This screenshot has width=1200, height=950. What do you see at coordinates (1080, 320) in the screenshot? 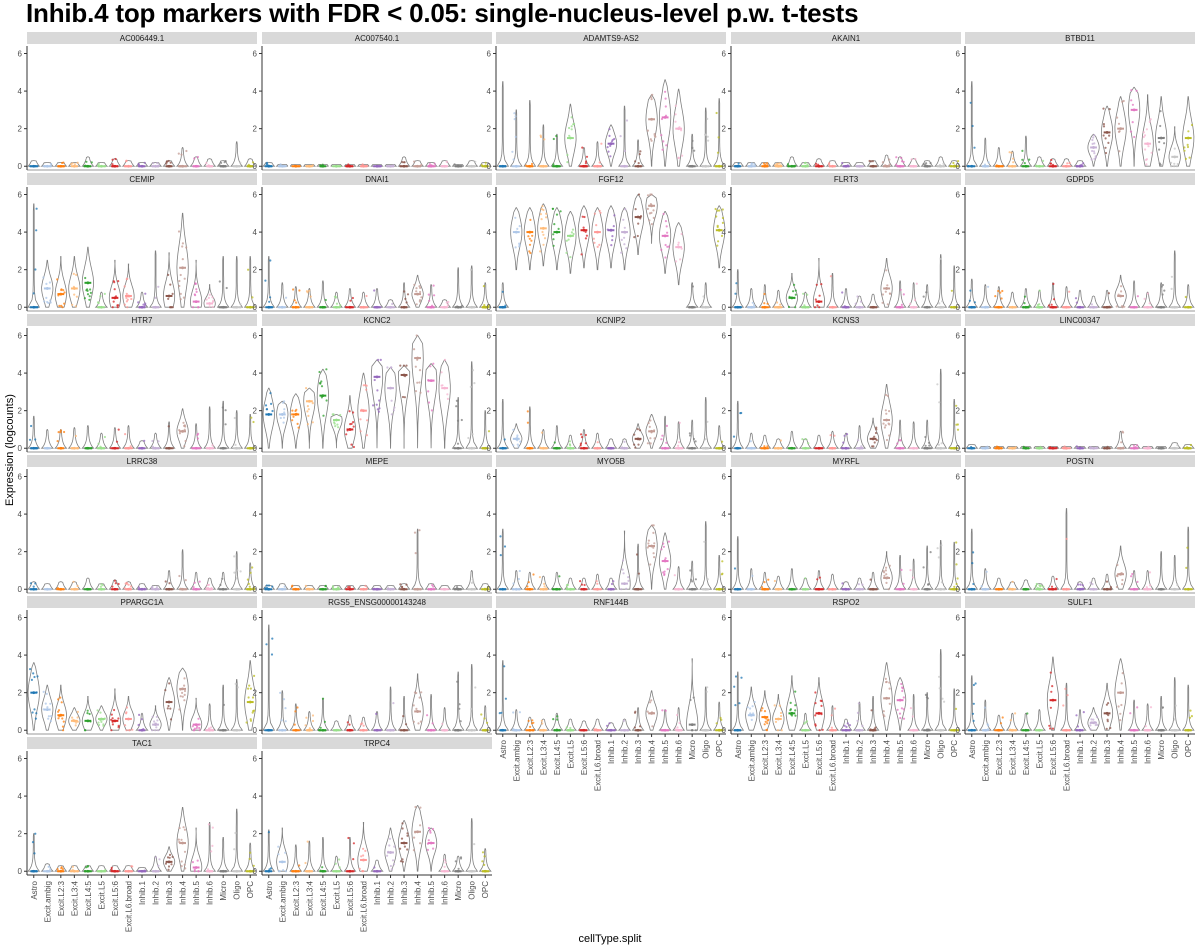
I see `facet-strip-label: LINC00347` at bounding box center [1080, 320].